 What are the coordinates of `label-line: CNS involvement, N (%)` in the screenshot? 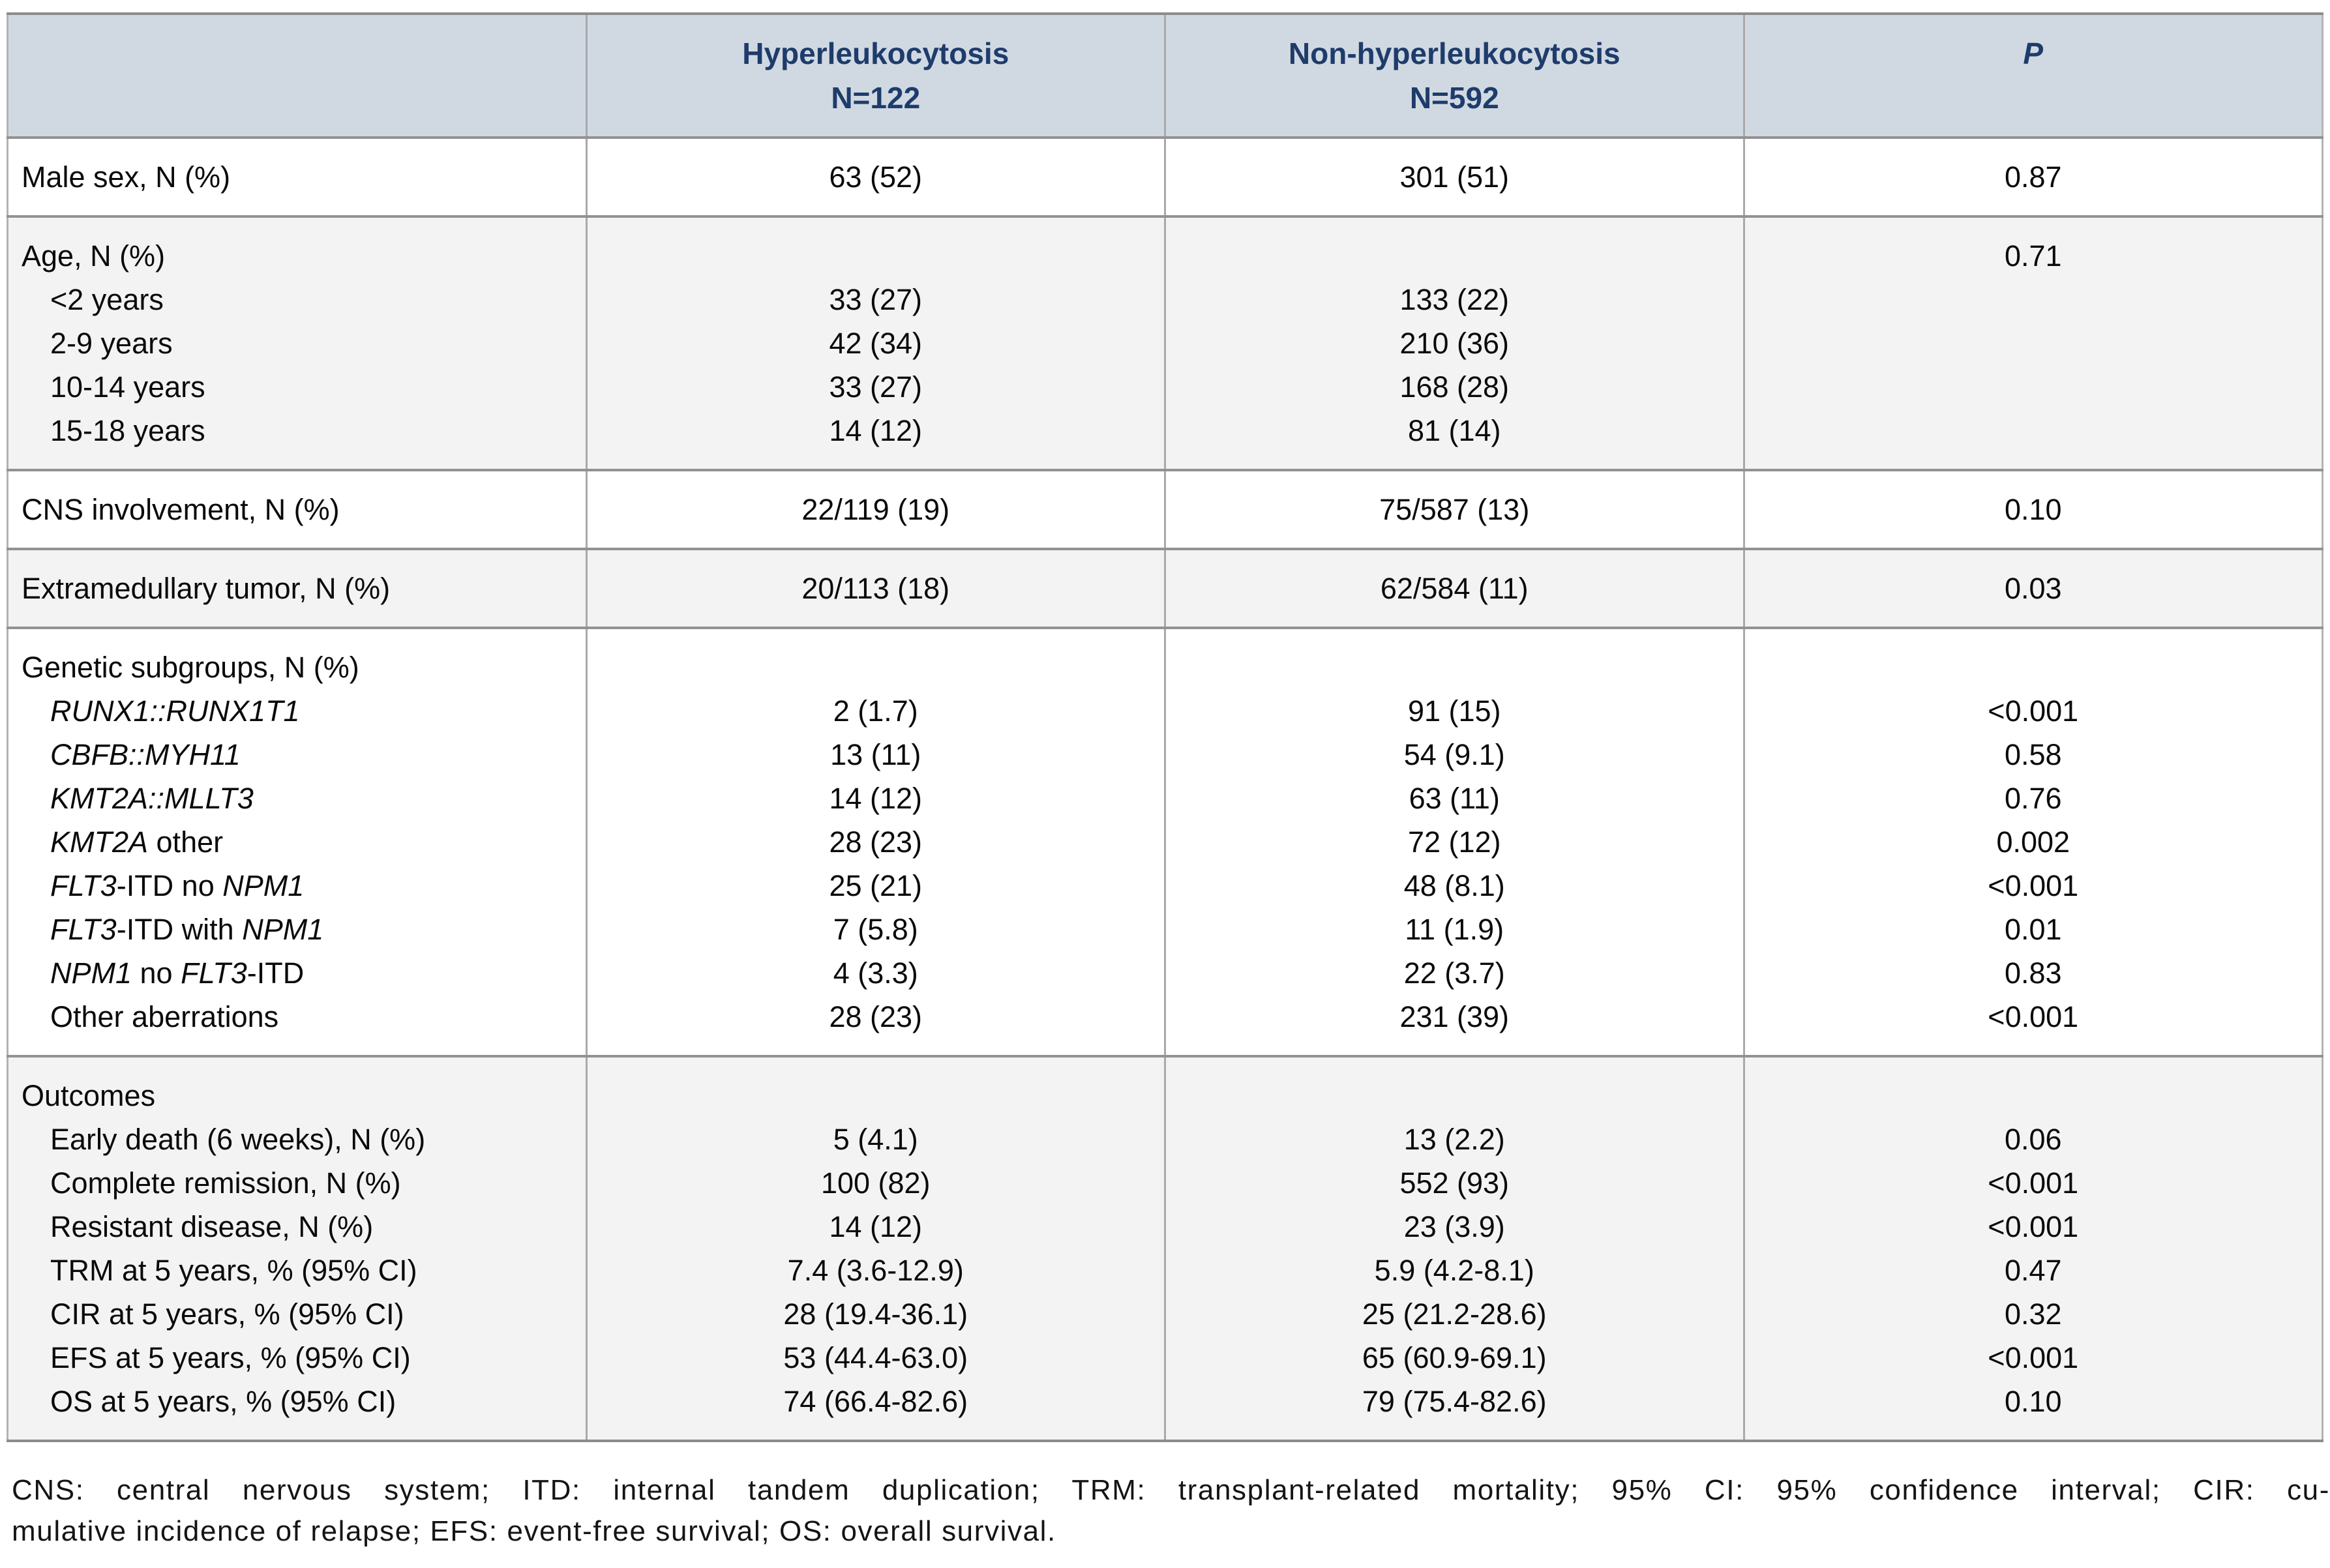 It's located at (297, 510).